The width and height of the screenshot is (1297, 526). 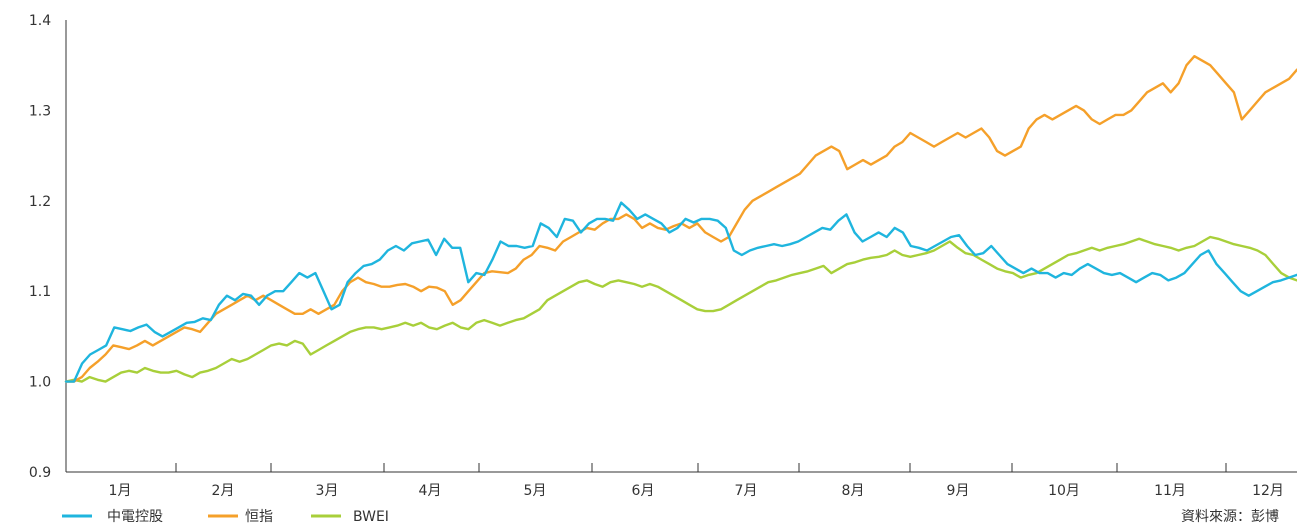 I want to click on legend-label: 恒指, so click(x=259, y=517).